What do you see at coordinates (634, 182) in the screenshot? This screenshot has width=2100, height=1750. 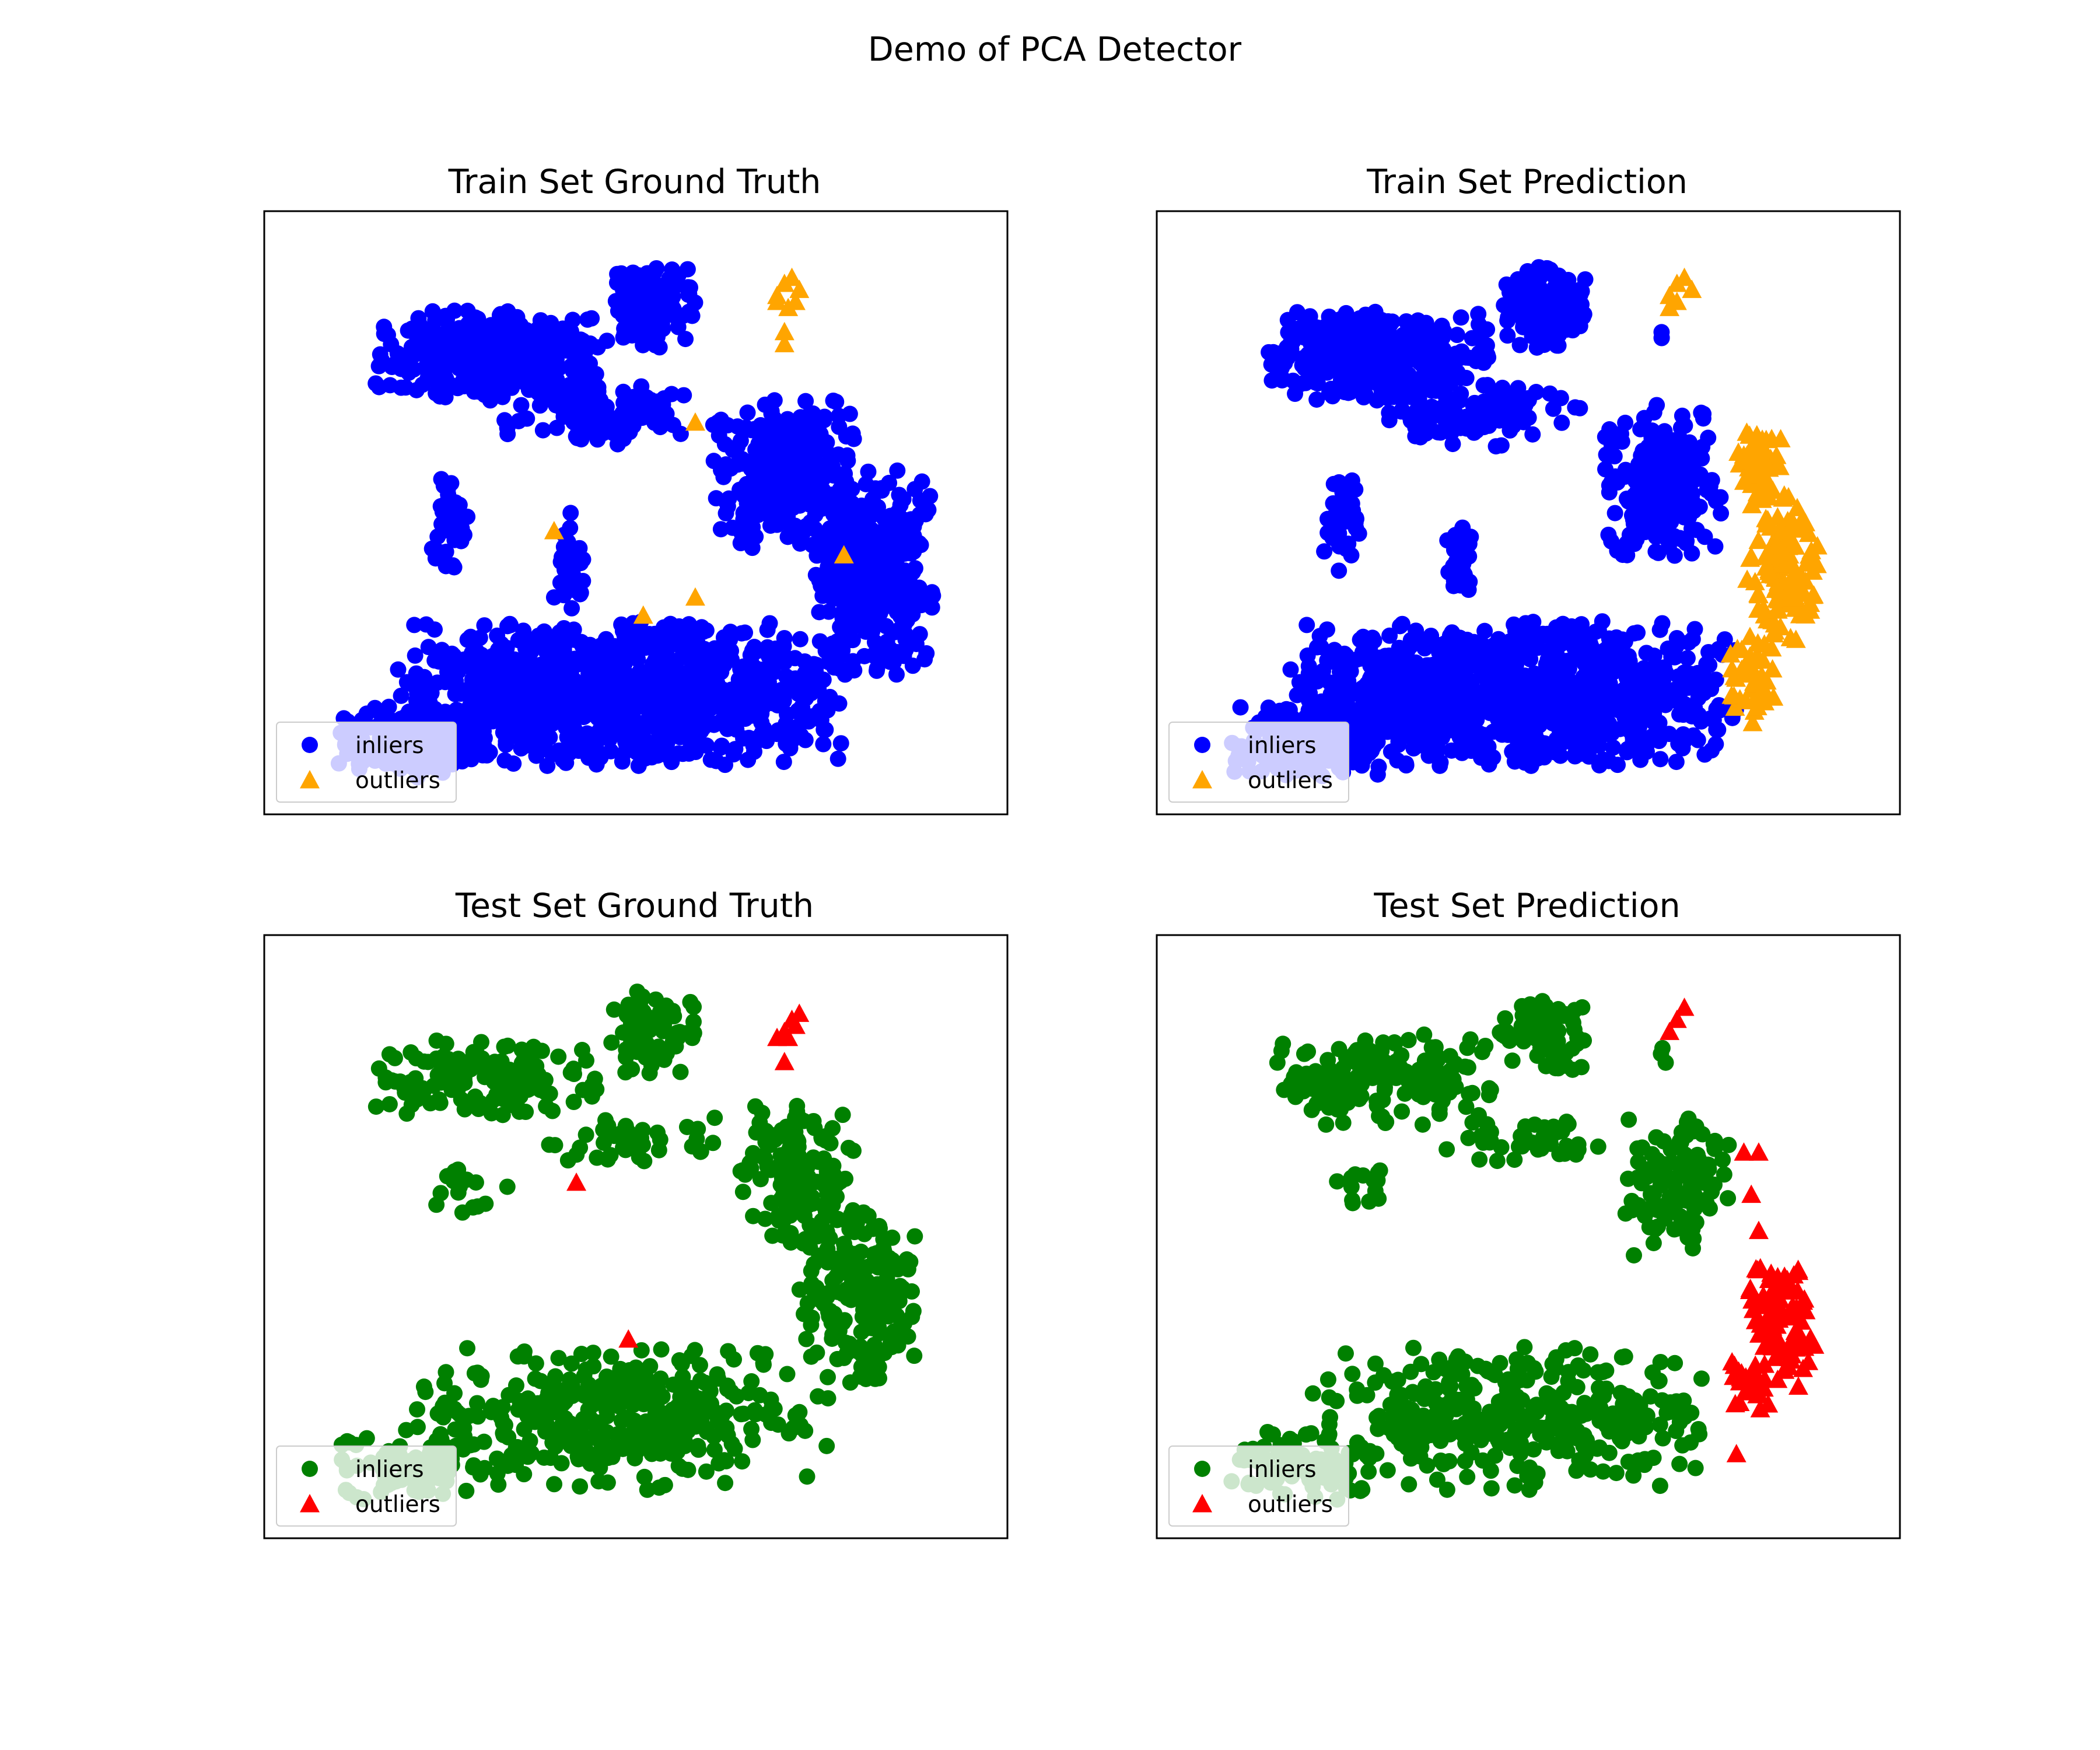 I see `subplot-title: Train Set Ground Truth` at bounding box center [634, 182].